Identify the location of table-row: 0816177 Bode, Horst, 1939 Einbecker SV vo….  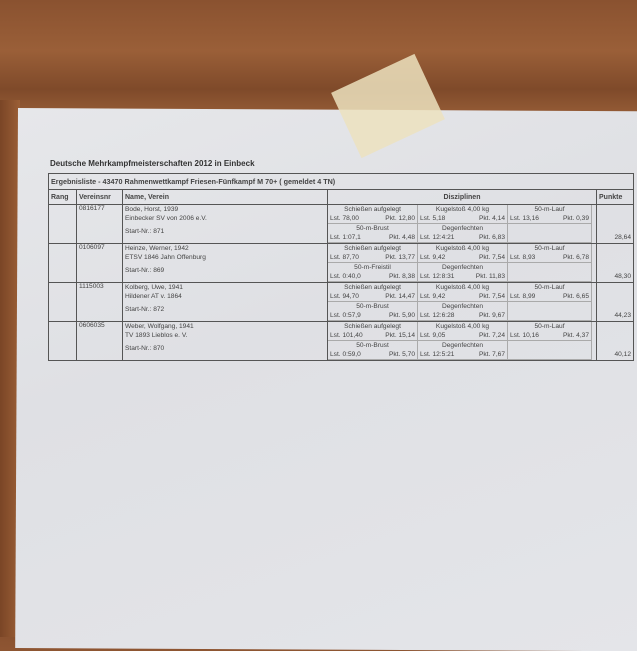
(341, 224).